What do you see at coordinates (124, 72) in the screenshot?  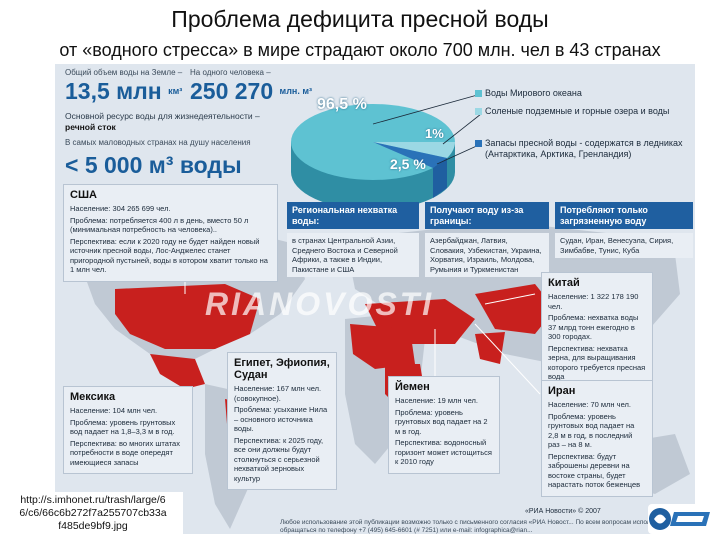 I see `total-water-label: Общий объем воды на Земле –` at bounding box center [124, 72].